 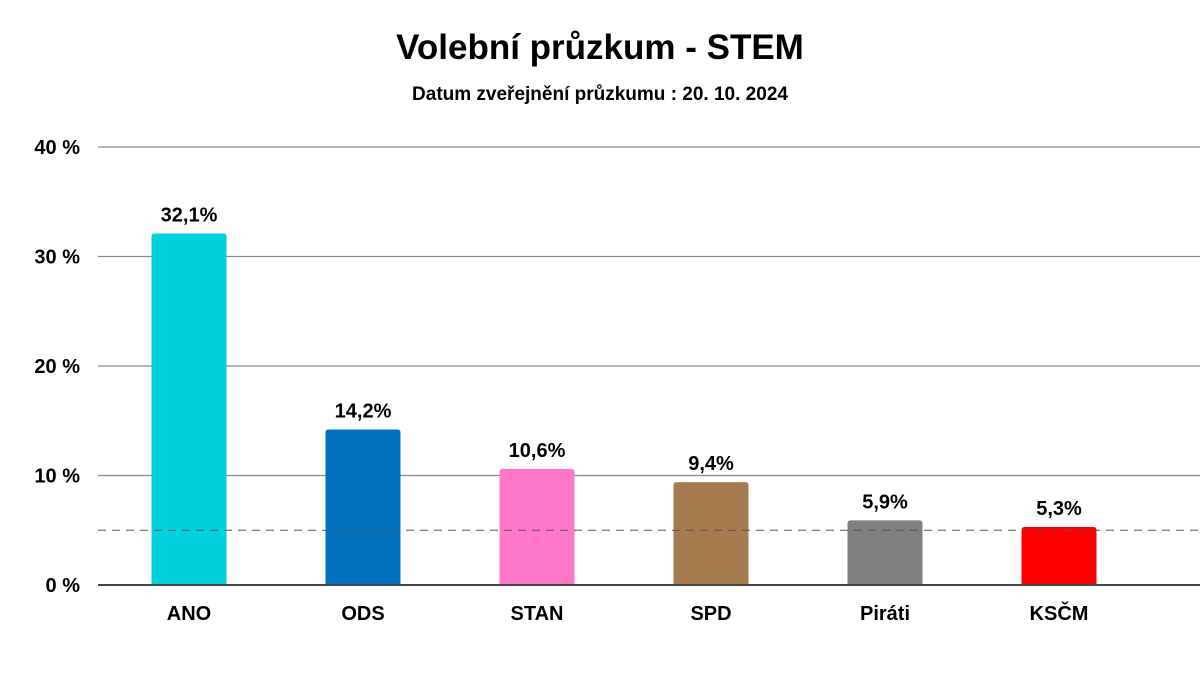 What do you see at coordinates (537, 451) in the screenshot?
I see `data-label: 10,6%` at bounding box center [537, 451].